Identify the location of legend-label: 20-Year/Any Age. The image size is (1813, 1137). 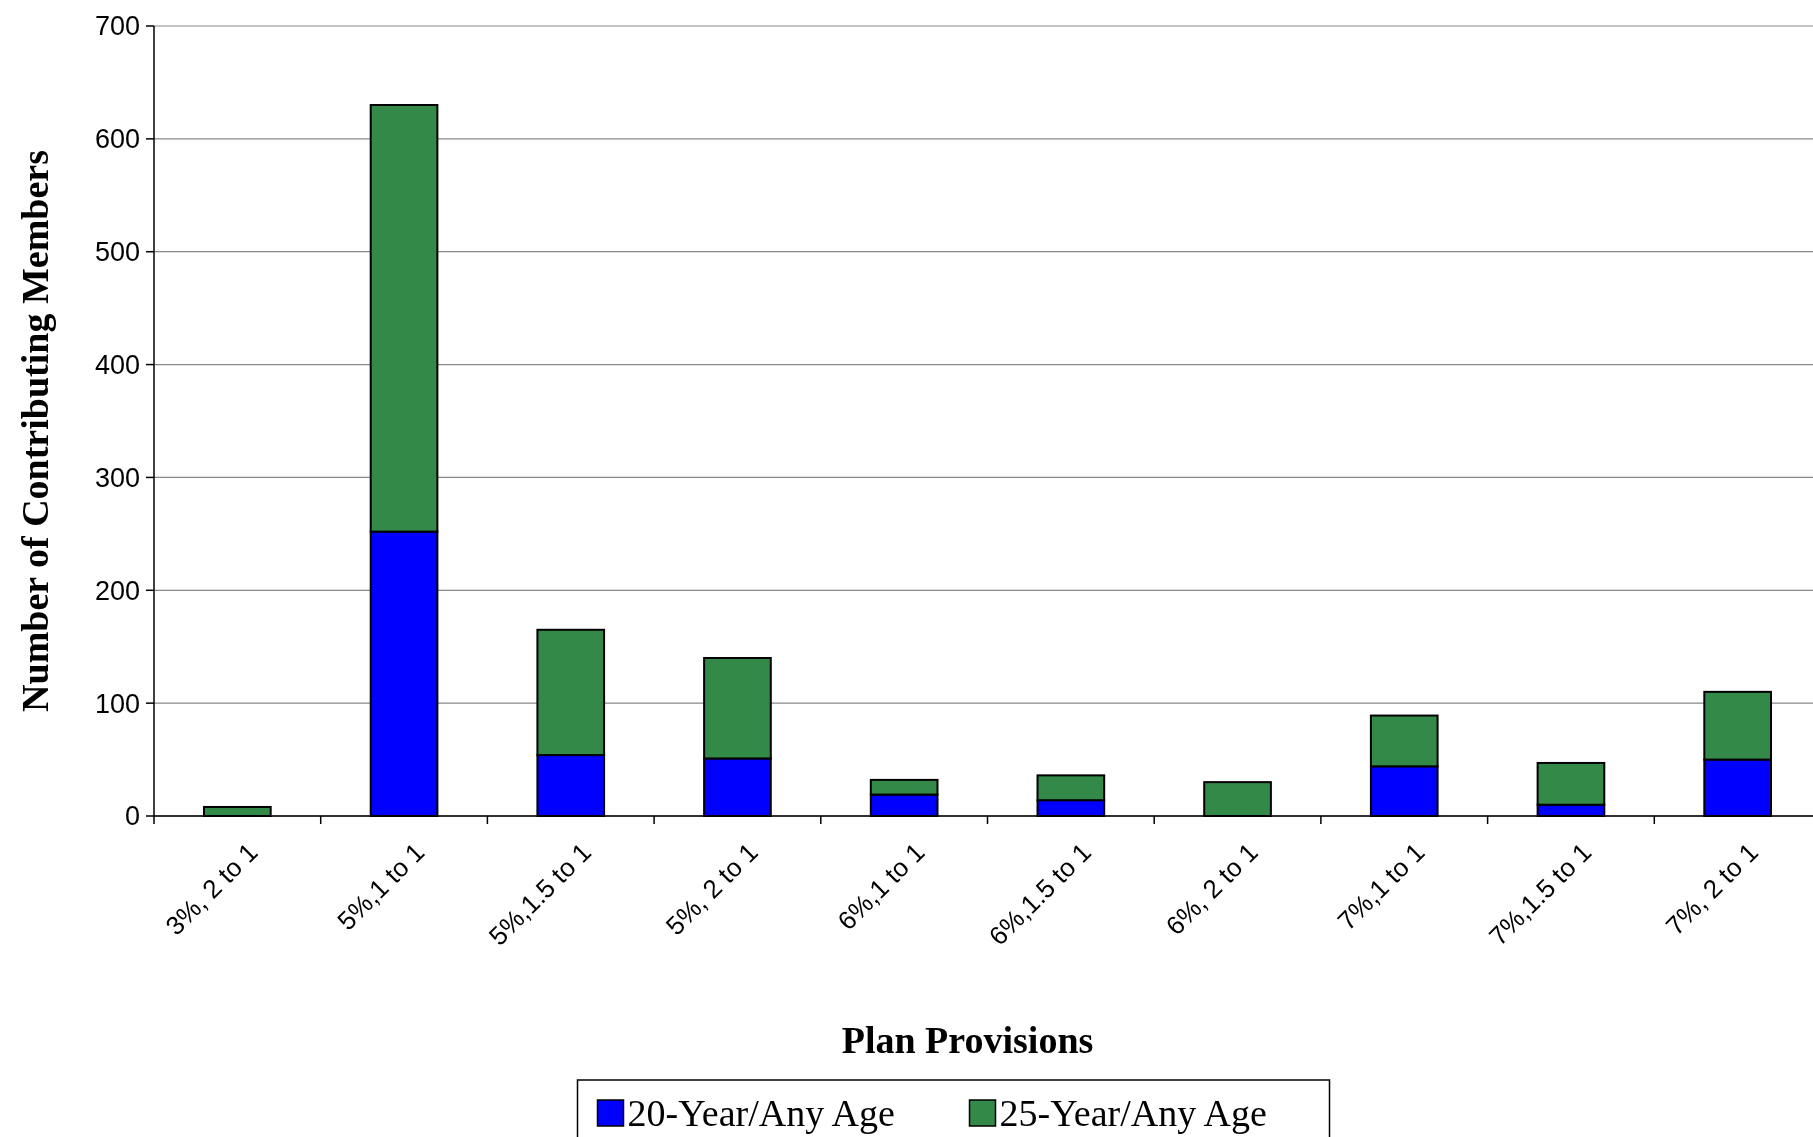
(761, 1113).